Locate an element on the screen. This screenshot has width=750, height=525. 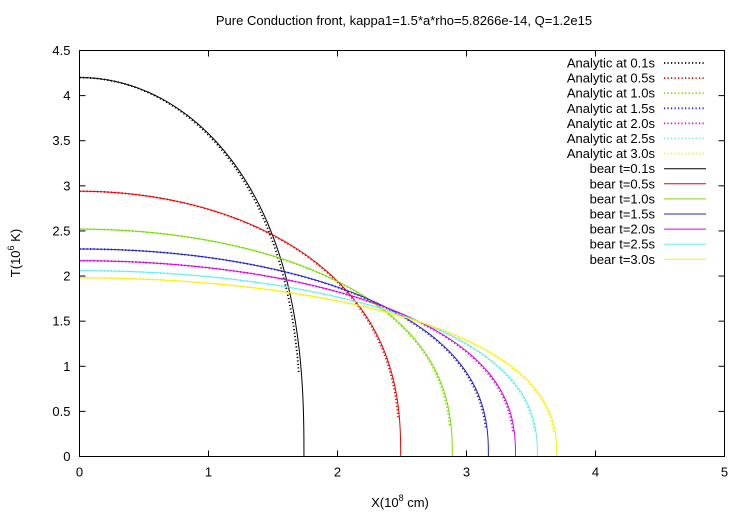
y-axis-label: T(106 K) is located at coordinates (14, 253).